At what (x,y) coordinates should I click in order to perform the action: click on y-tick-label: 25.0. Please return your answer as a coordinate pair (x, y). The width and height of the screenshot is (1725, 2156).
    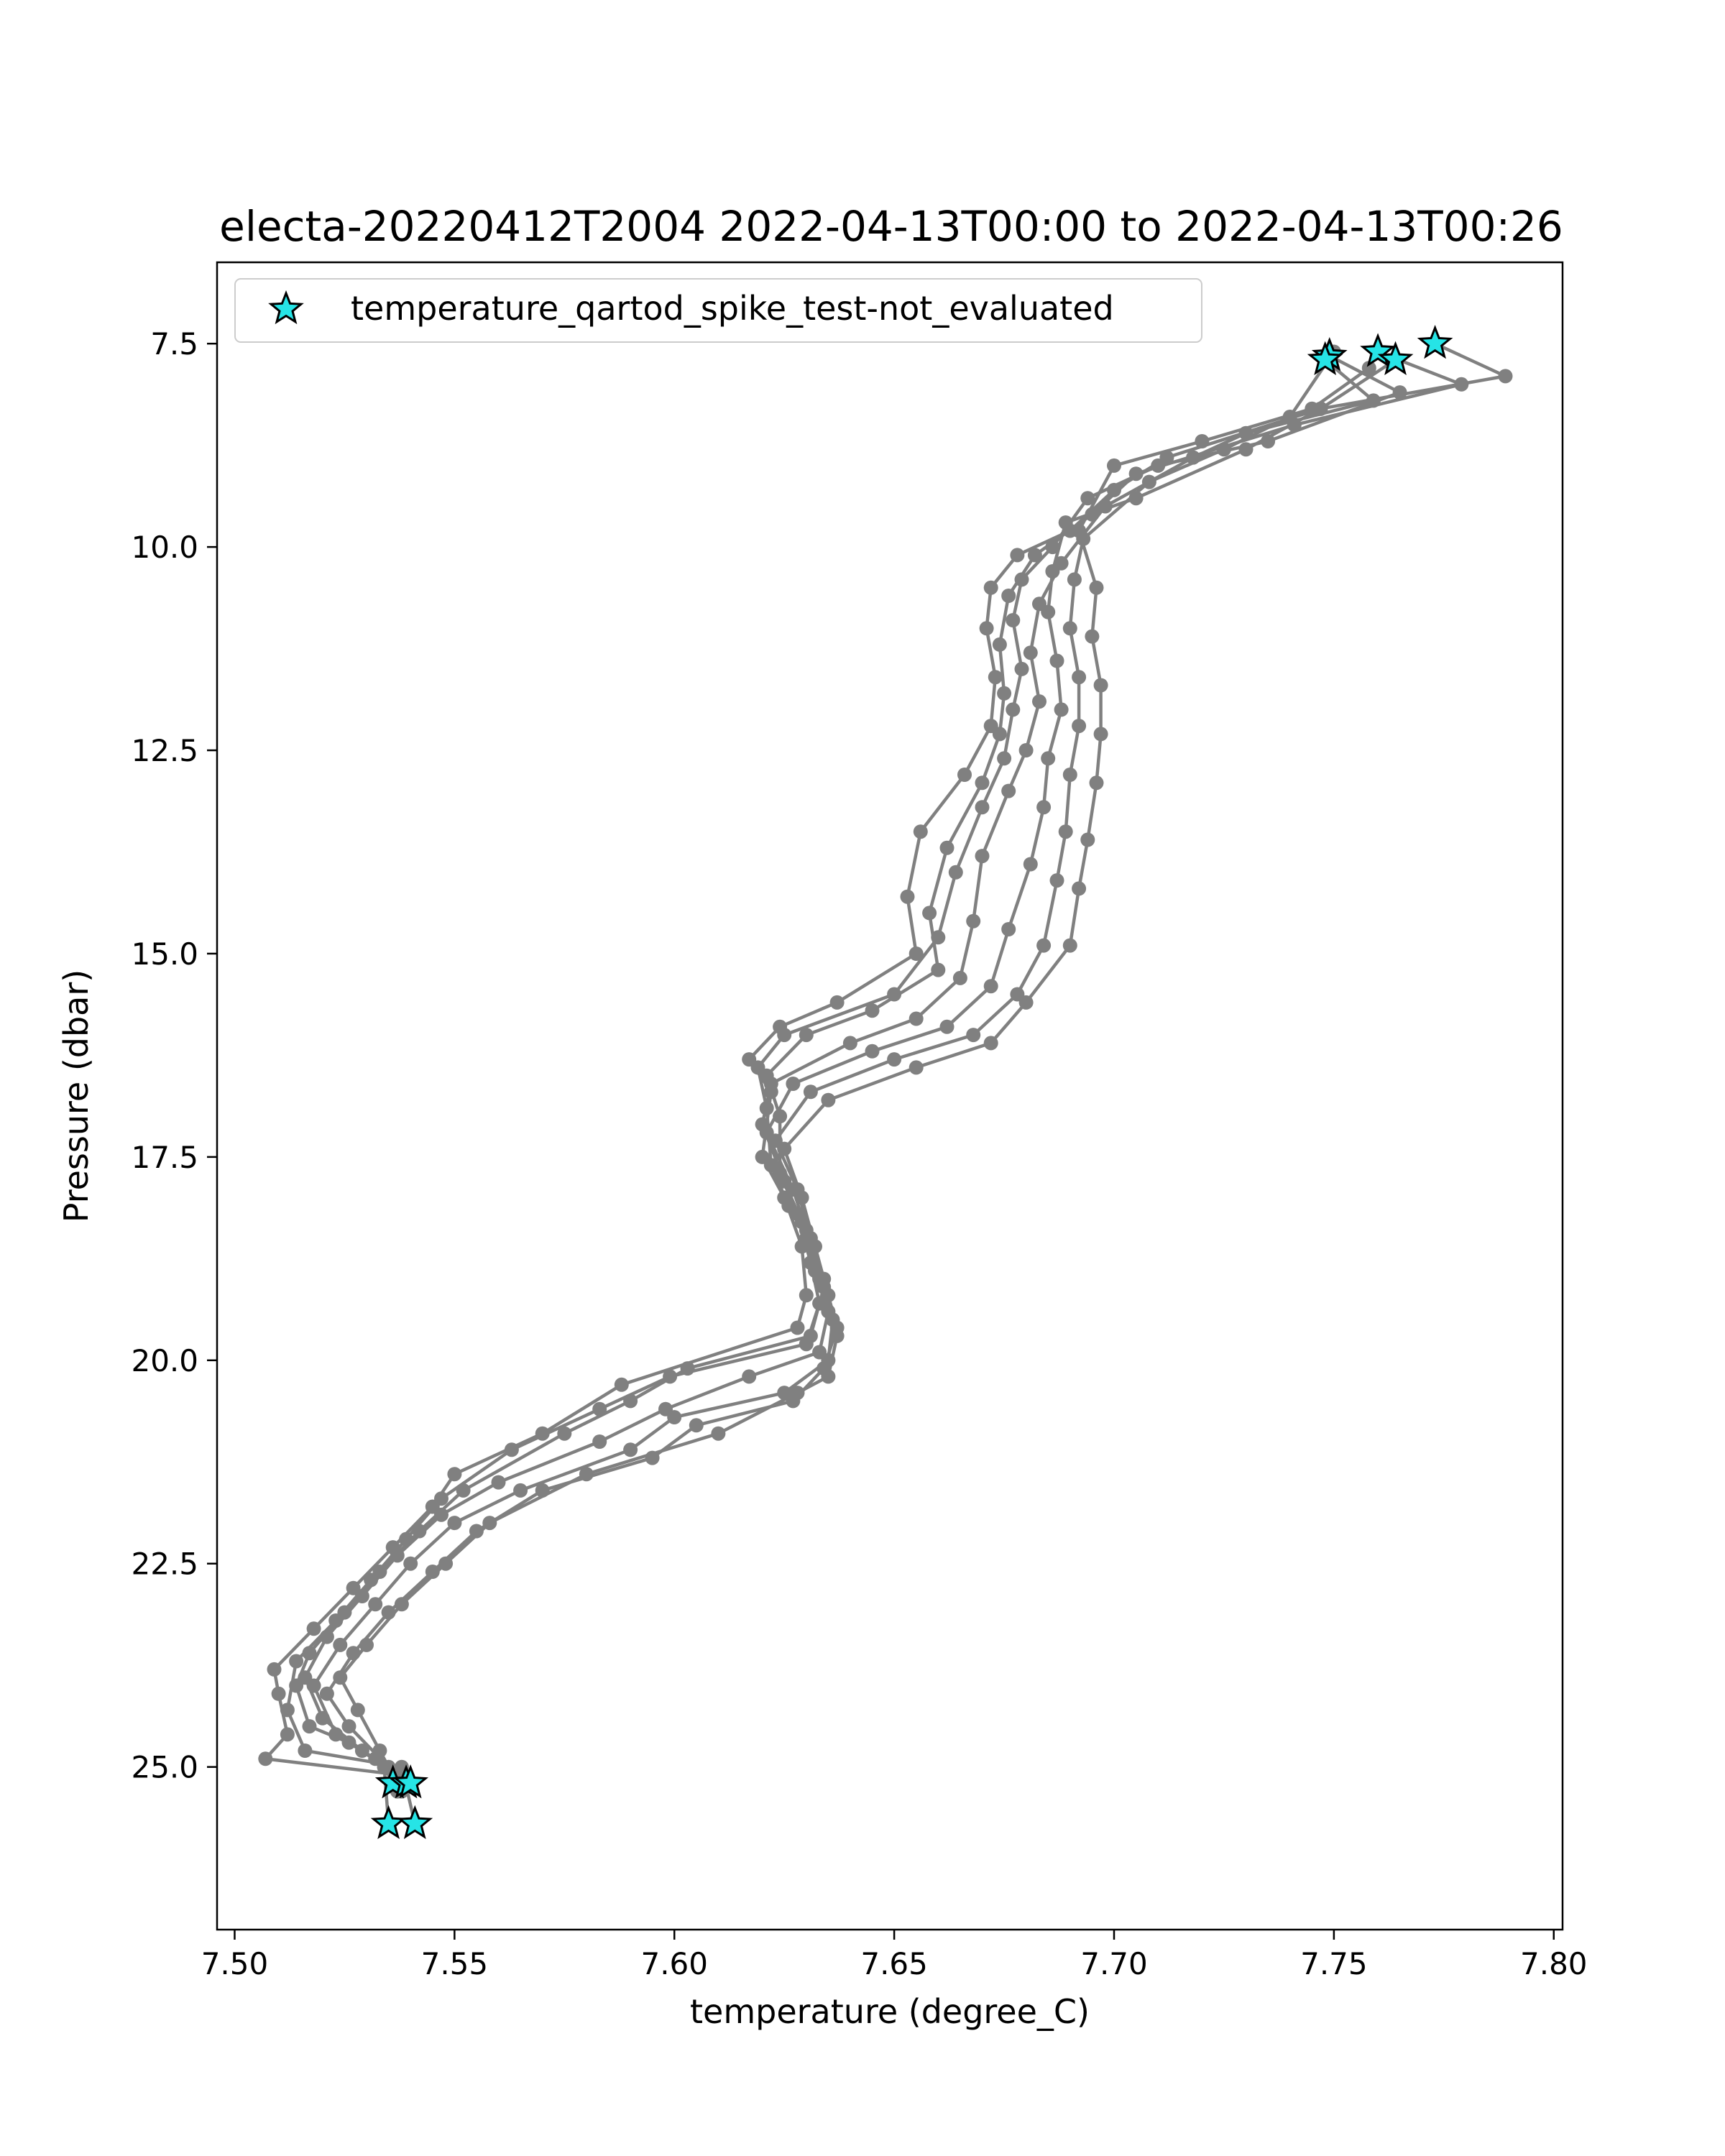
    Looking at the image, I should click on (164, 1767).